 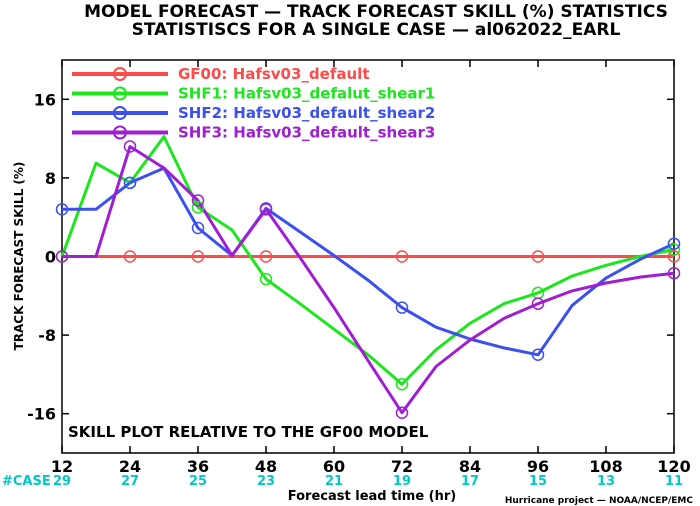 I want to click on x-axis-label: Forecast lead time (hr), so click(x=372, y=496).